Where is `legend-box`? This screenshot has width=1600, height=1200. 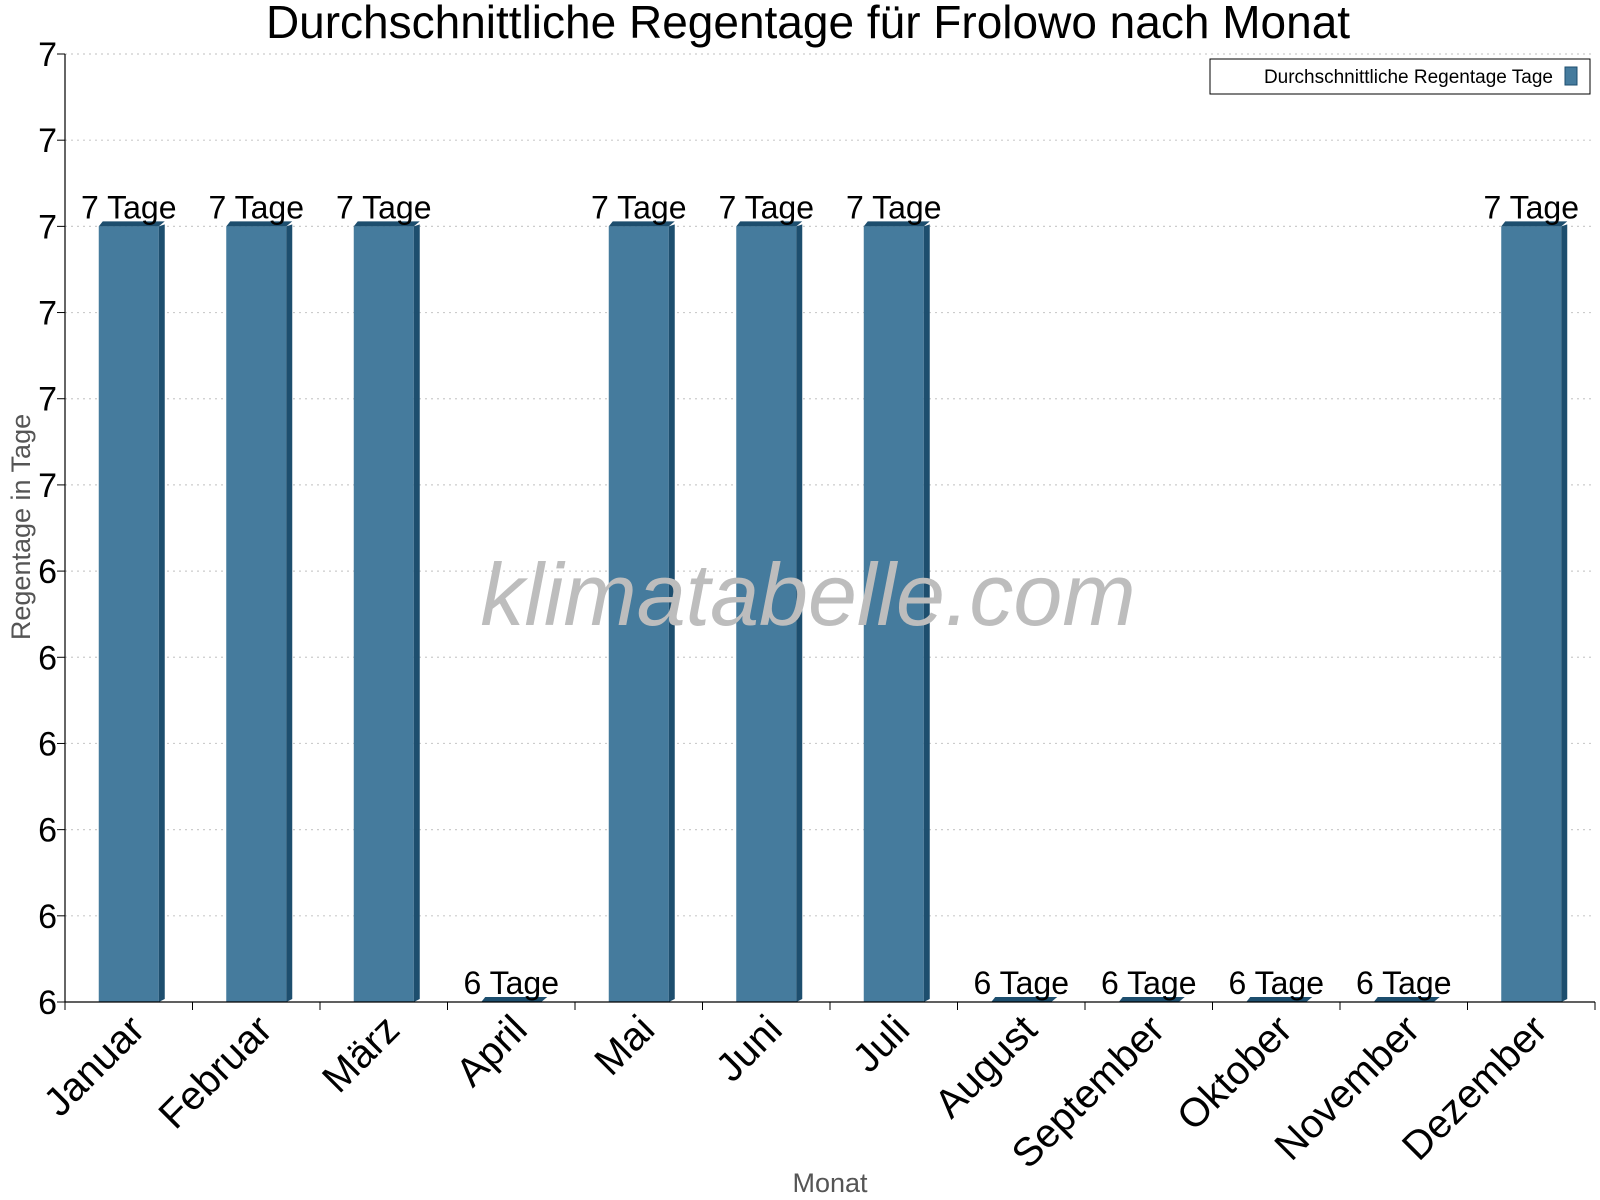 legend-box is located at coordinates (1400, 76).